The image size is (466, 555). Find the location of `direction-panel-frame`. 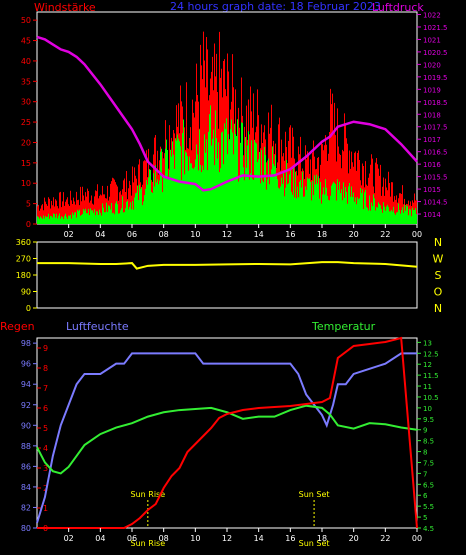

direction-panel-frame is located at coordinates (227, 275).